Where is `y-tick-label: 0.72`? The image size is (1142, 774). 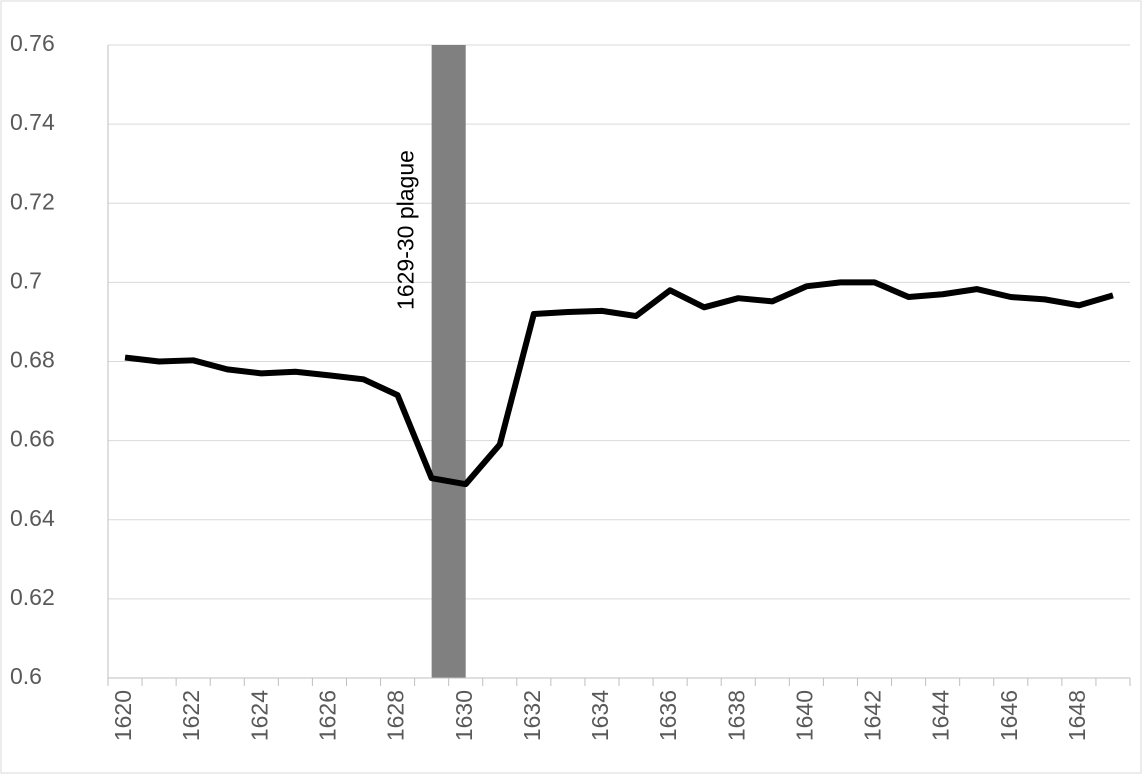 y-tick-label: 0.72 is located at coordinates (32, 201).